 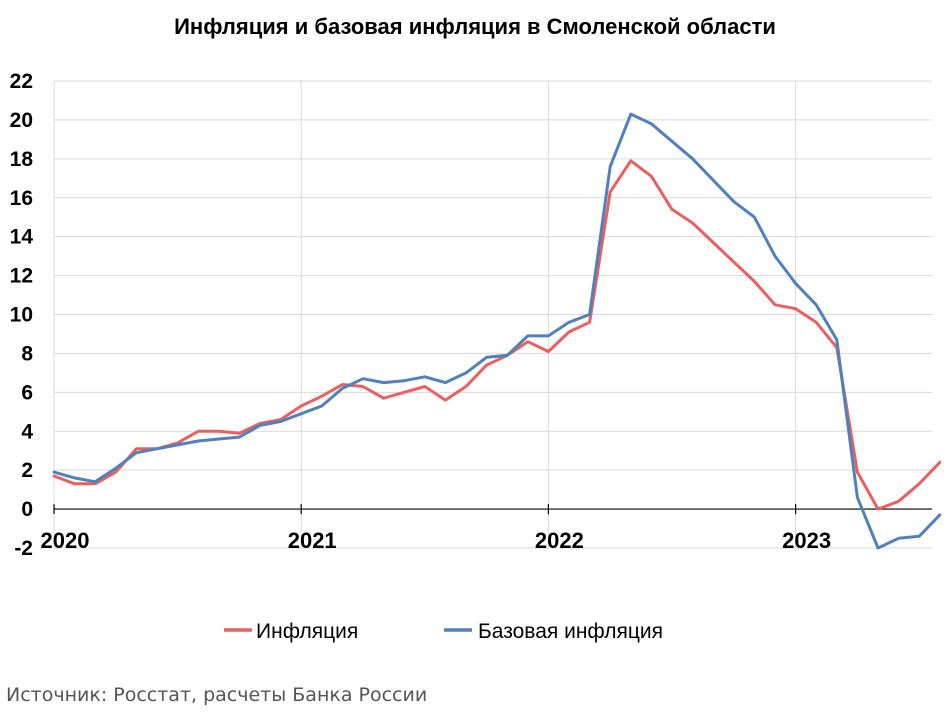 I want to click on y-tick-label: 18, so click(x=22, y=159).